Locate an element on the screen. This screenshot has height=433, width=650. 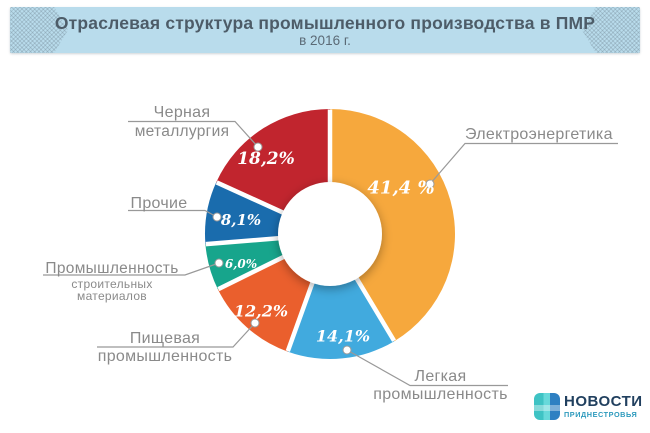
label-legkaya: Легкая промышленность is located at coordinates (440, 386).